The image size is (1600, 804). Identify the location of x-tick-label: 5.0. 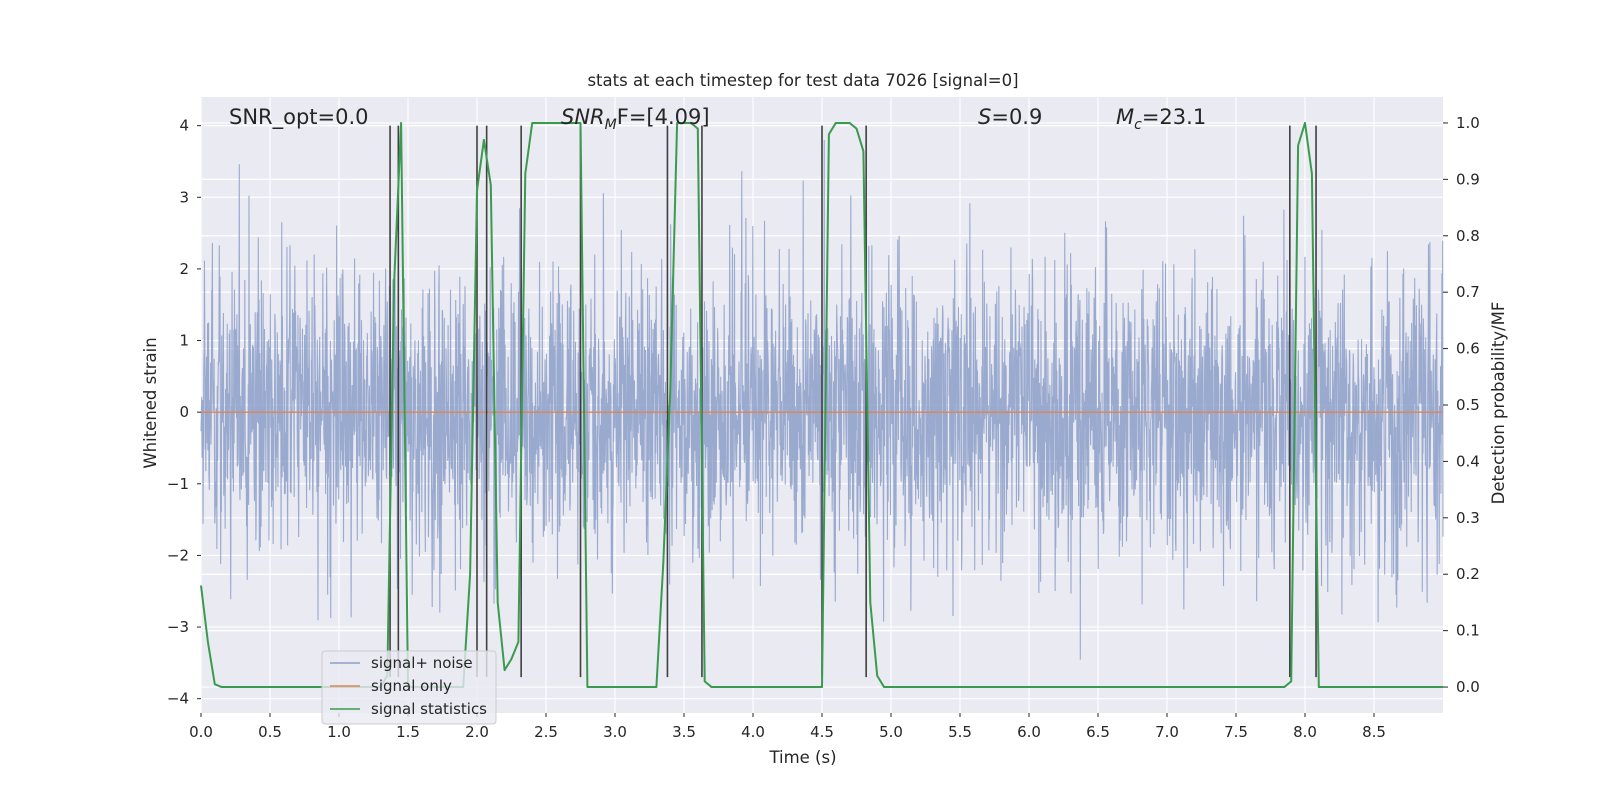
(891, 732).